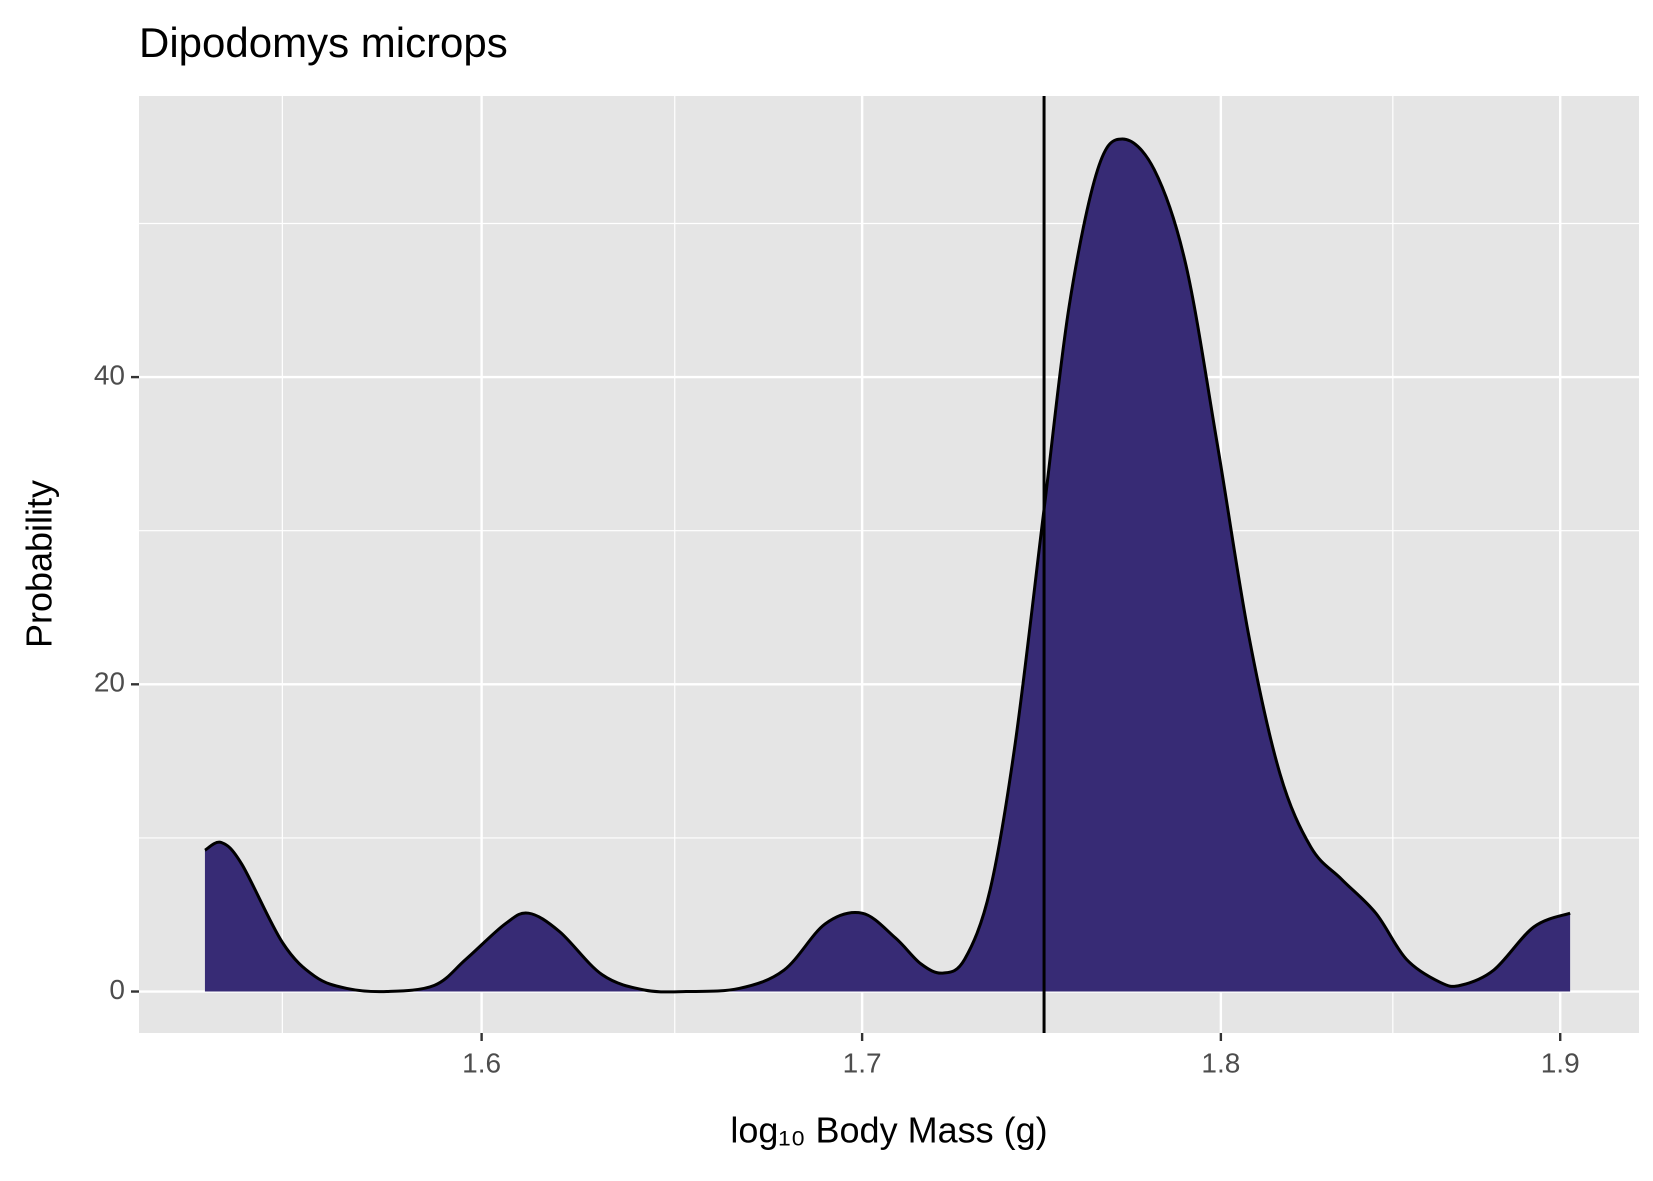  Describe the element at coordinates (481, 1062) in the screenshot. I see `x-tick-label: 1.6` at that location.